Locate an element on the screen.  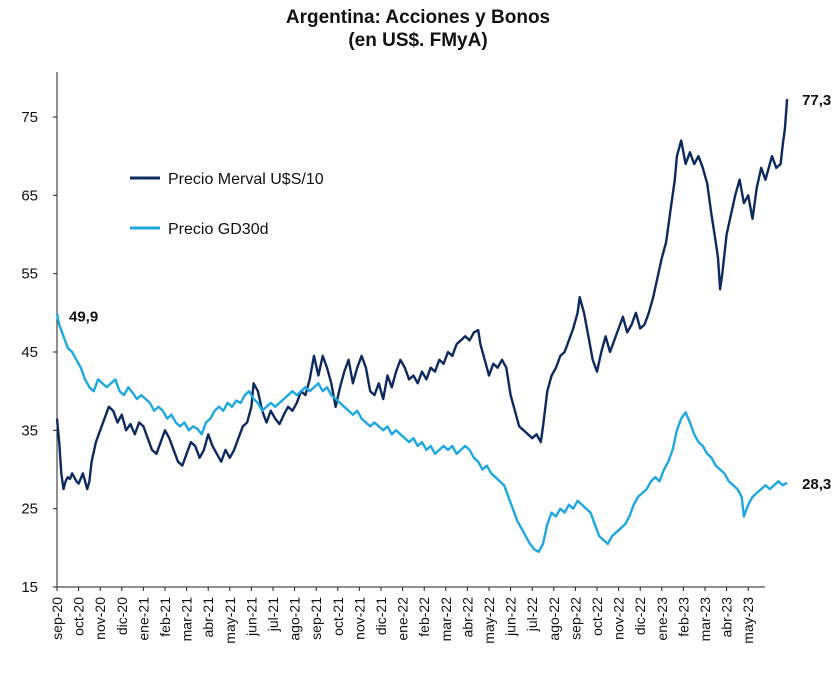
x-tick-label: feb-23 is located at coordinates (683, 617).